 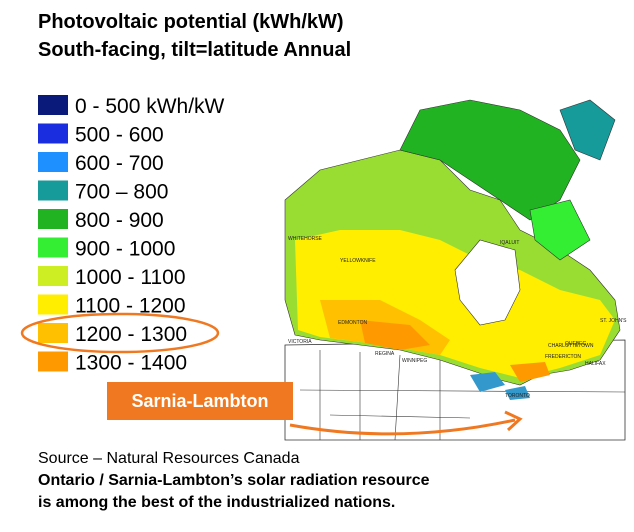 I want to click on city-label: VICTORIA, so click(x=300, y=342).